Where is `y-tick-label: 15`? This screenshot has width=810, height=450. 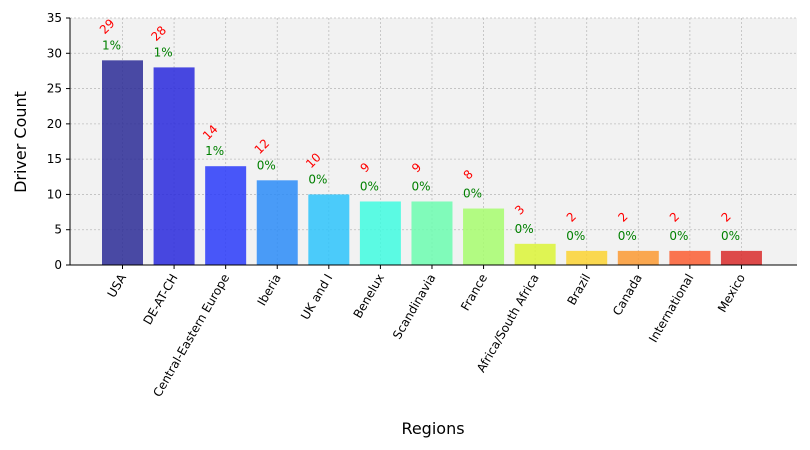 y-tick-label: 15 is located at coordinates (54, 159).